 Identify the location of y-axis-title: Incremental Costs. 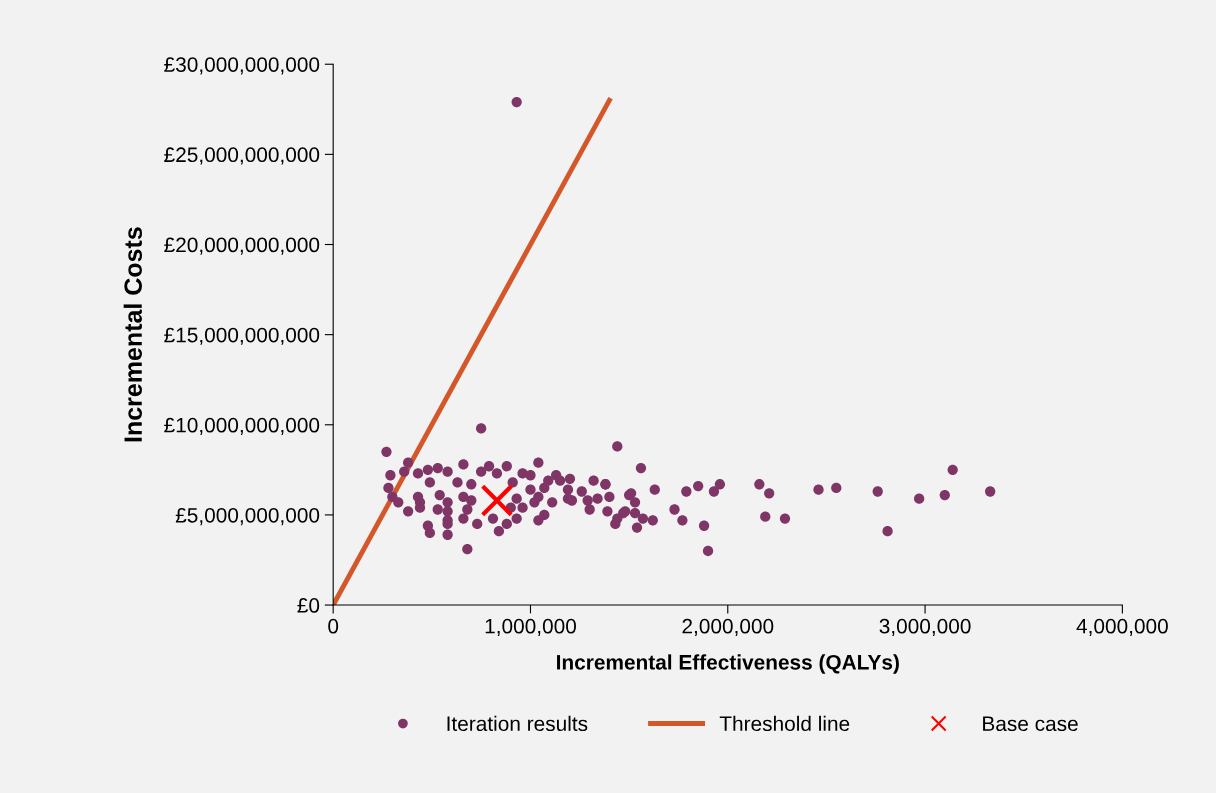
(132, 334).